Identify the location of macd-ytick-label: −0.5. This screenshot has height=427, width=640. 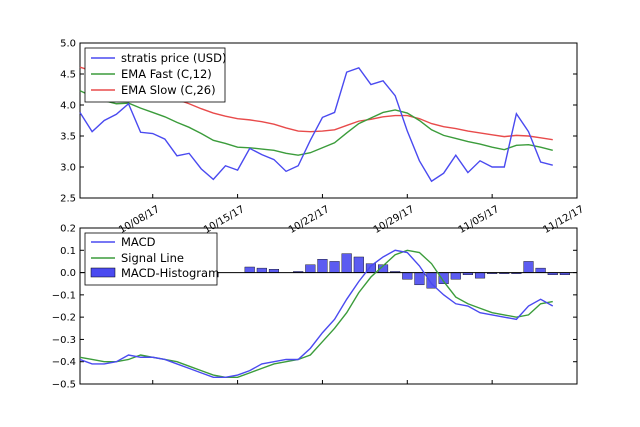
(64, 385).